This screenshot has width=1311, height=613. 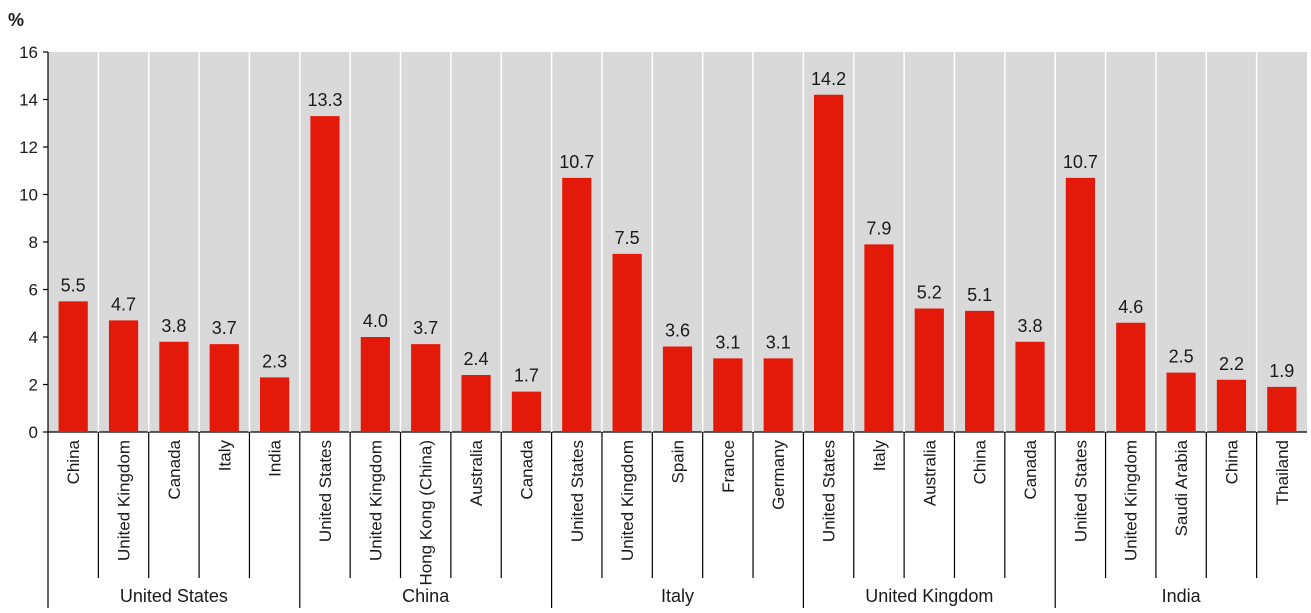 What do you see at coordinates (728, 466) in the screenshot?
I see `category-label: France` at bounding box center [728, 466].